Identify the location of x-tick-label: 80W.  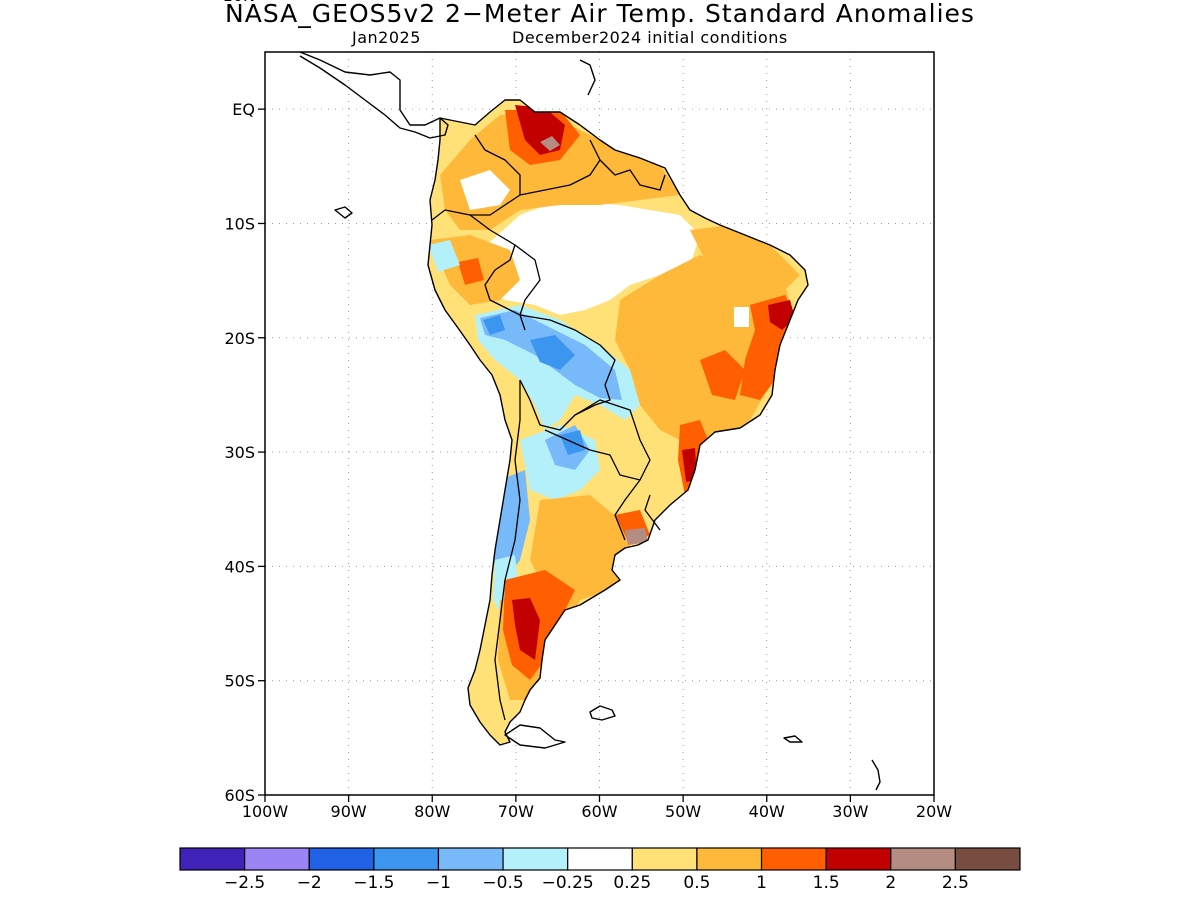
(432, 811).